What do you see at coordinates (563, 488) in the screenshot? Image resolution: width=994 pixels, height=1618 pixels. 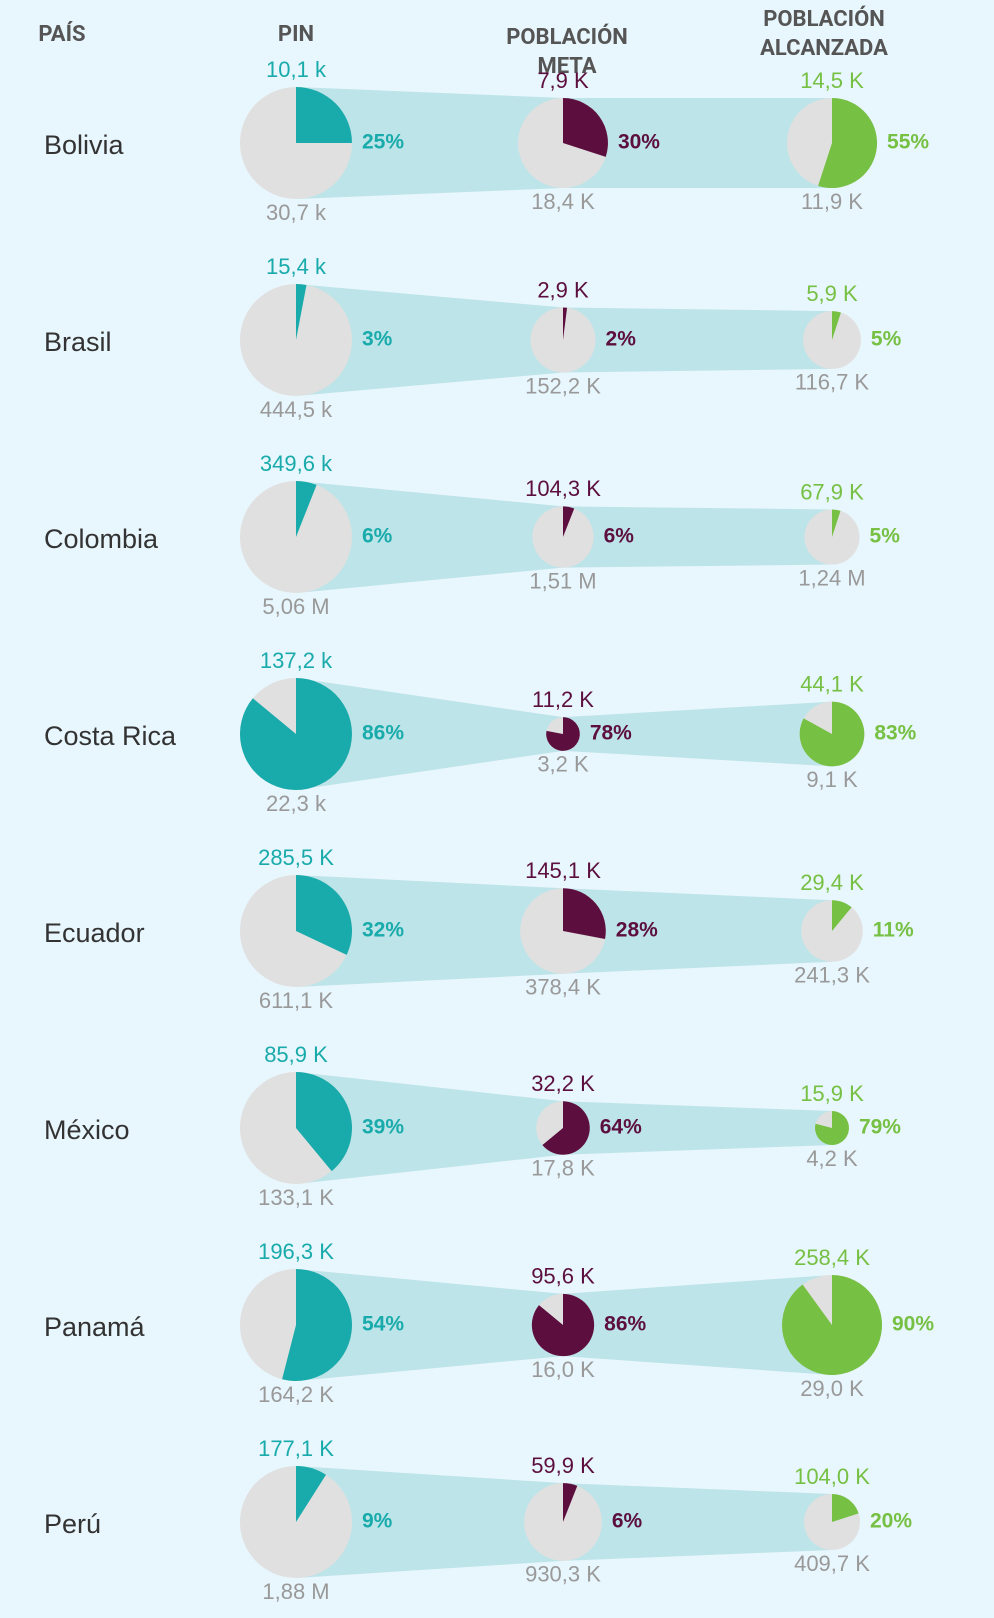 I see `value-label: 104,3 K` at bounding box center [563, 488].